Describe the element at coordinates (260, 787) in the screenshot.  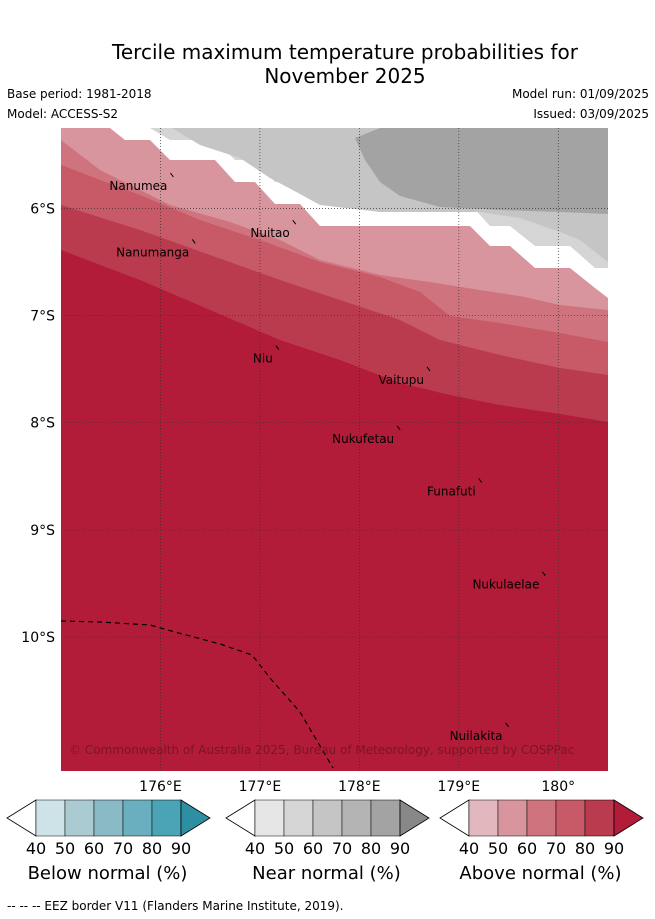
I see `longitude-tick-label: 177°E` at that location.